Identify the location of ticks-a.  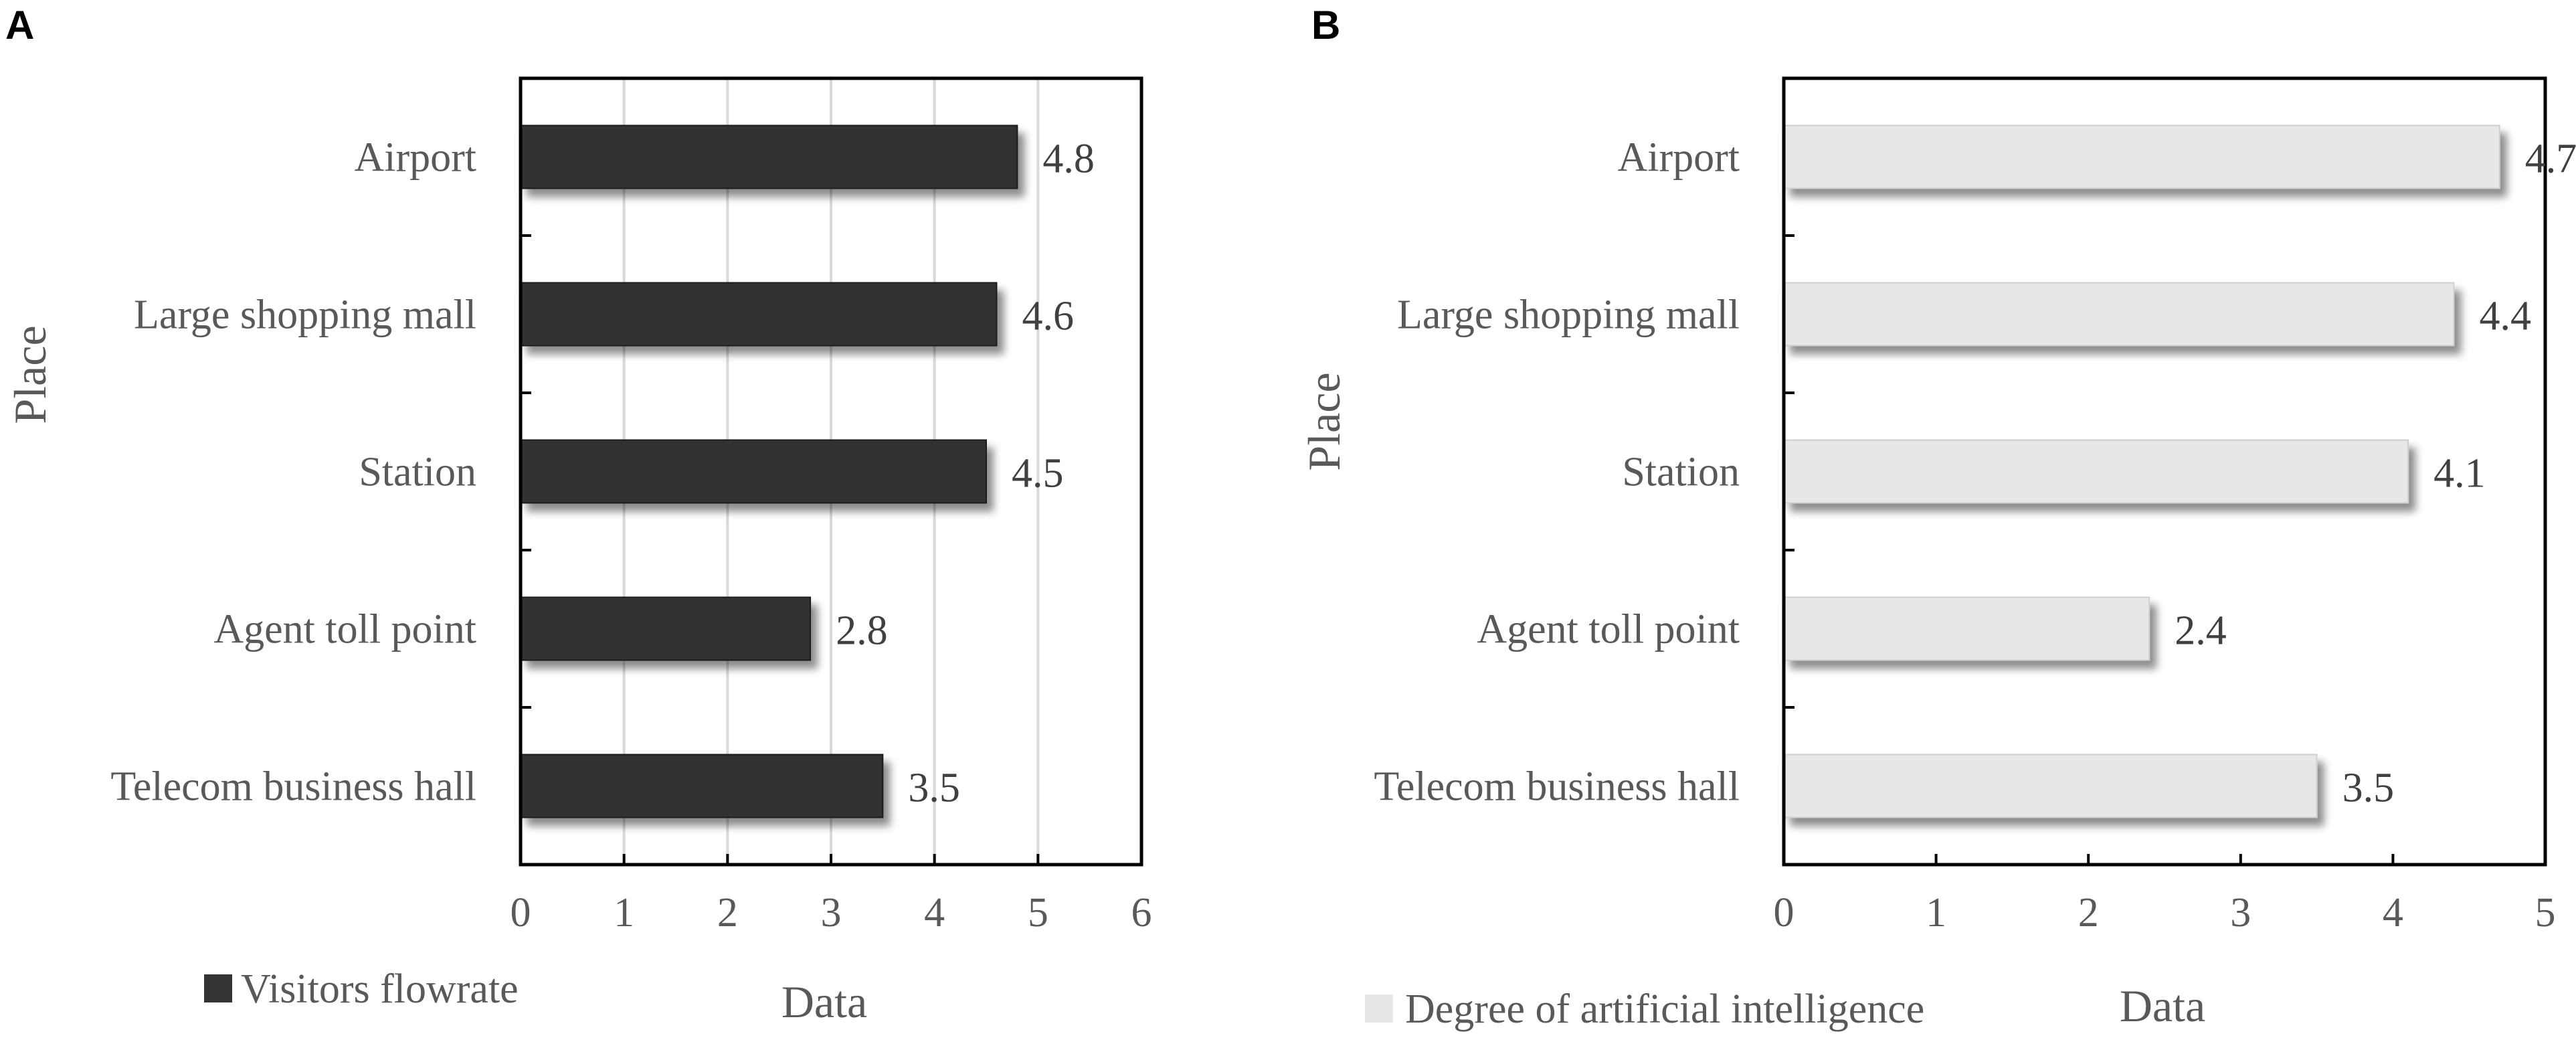
(831, 549).